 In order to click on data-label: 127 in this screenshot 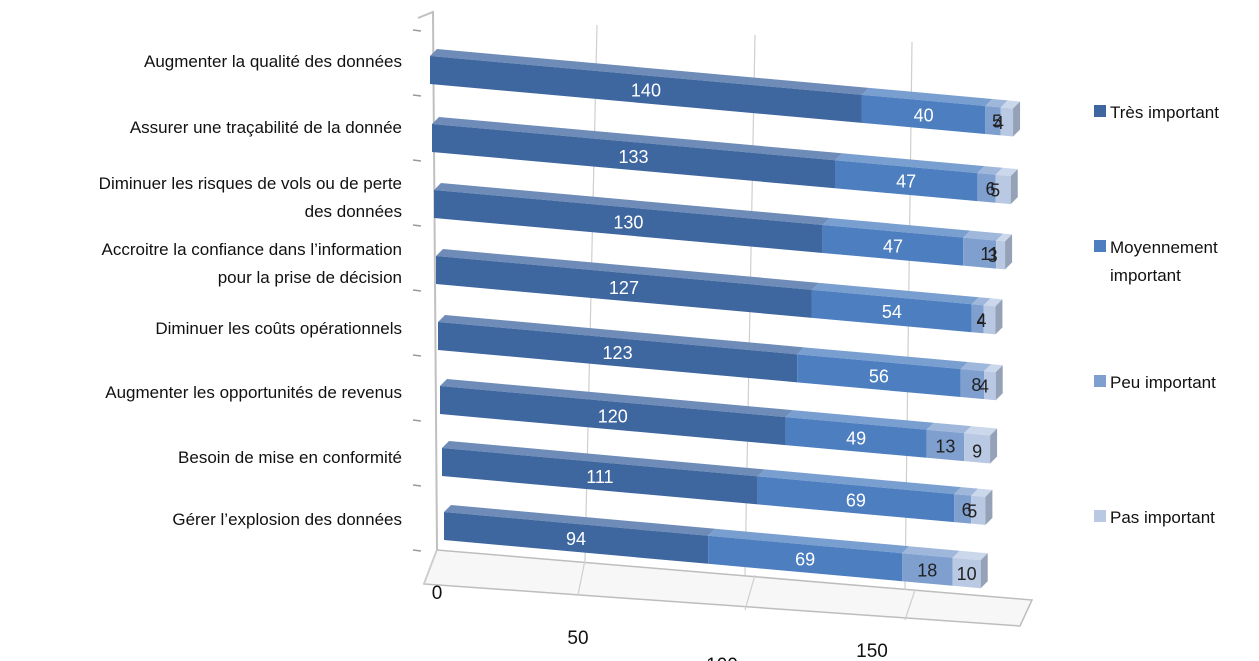, I will do `click(624, 288)`.